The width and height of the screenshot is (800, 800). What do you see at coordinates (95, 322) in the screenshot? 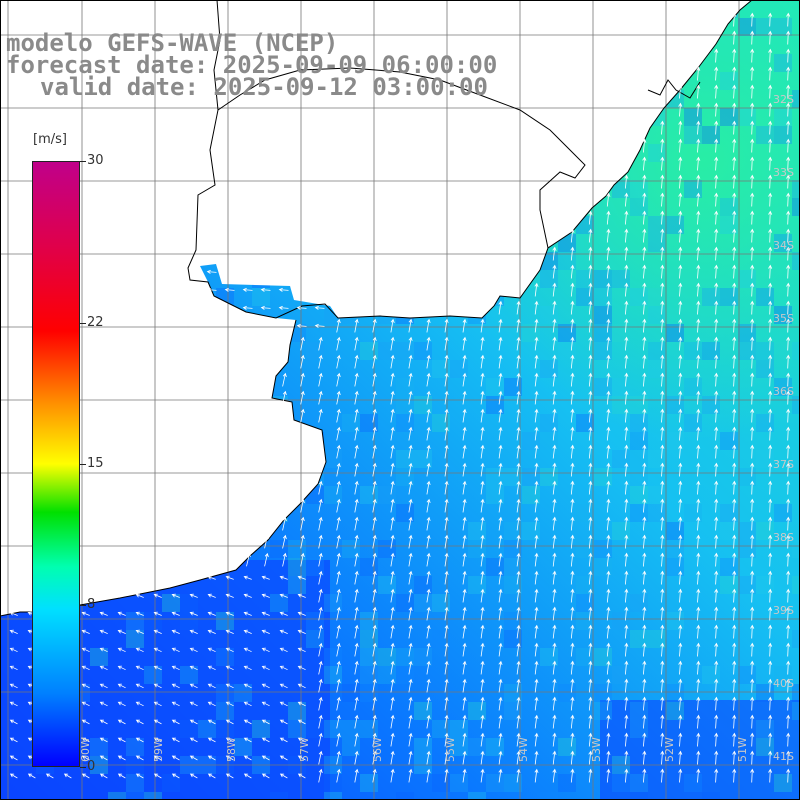
I see `colorbar-tick-label: 22` at bounding box center [95, 322].